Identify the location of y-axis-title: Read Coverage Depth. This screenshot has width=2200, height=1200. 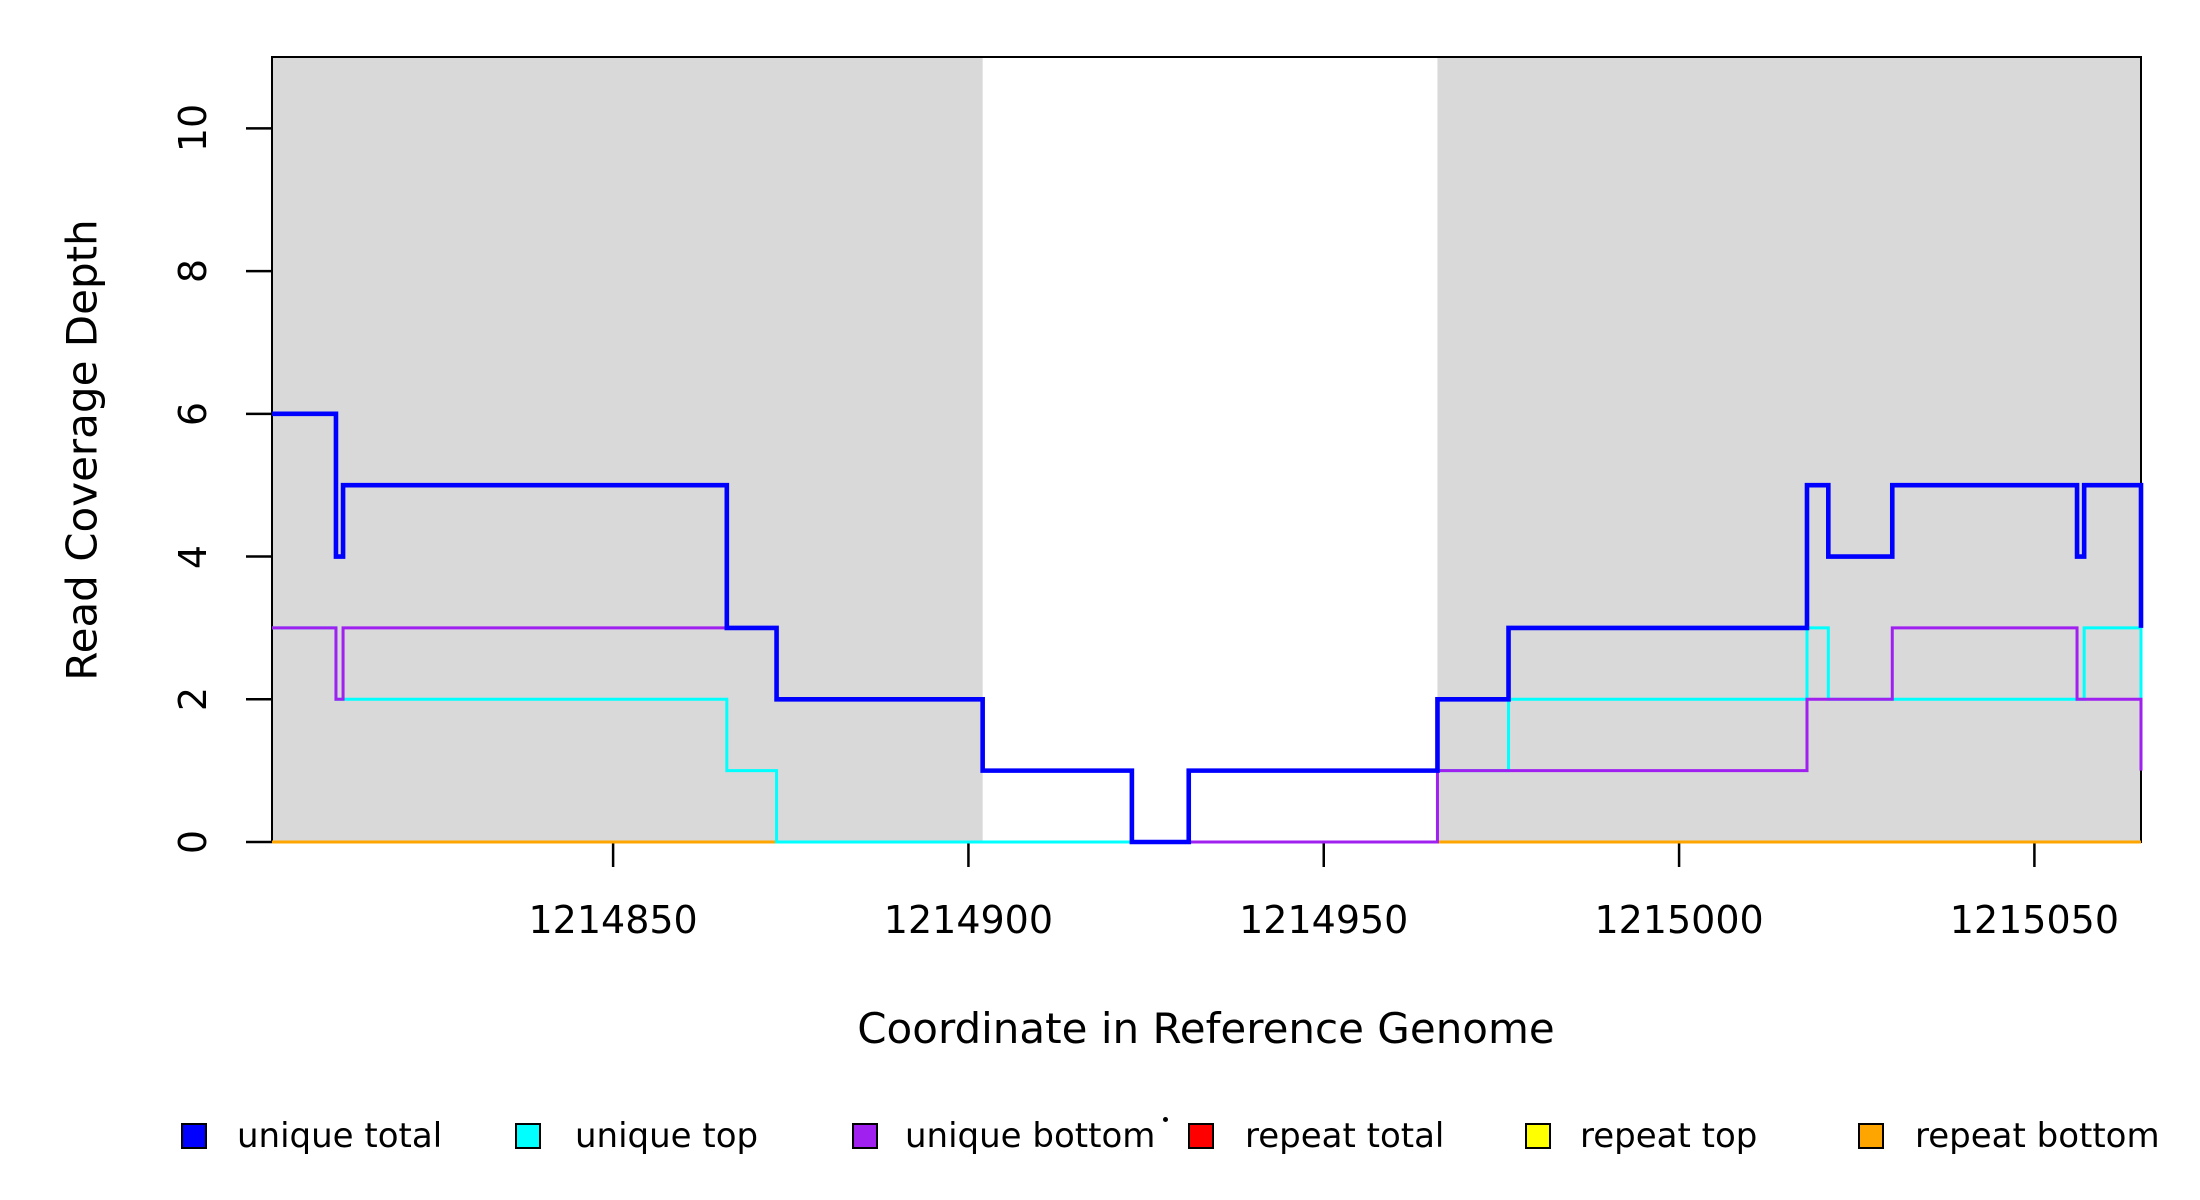
(82, 450).